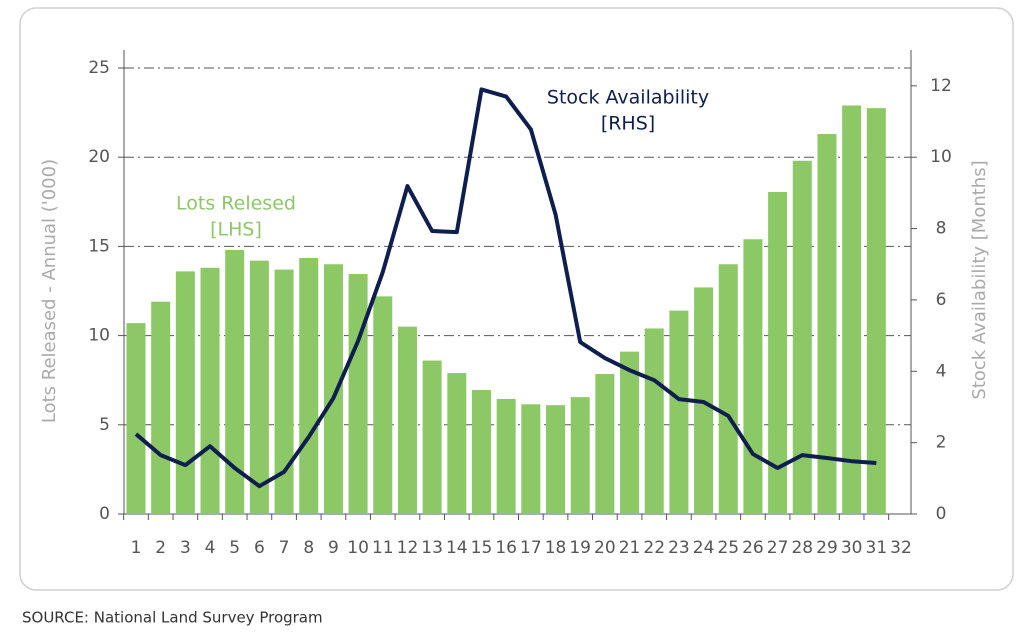  Describe the element at coordinates (99, 246) in the screenshot. I see `y-tick-label: 15` at that location.